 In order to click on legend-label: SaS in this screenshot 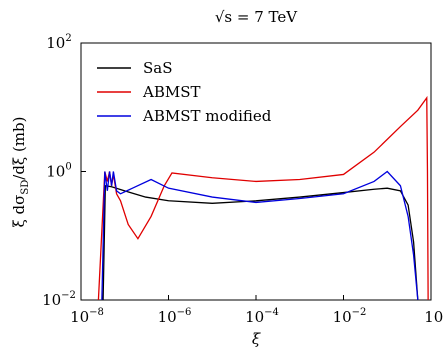, I will do `click(158, 68)`.